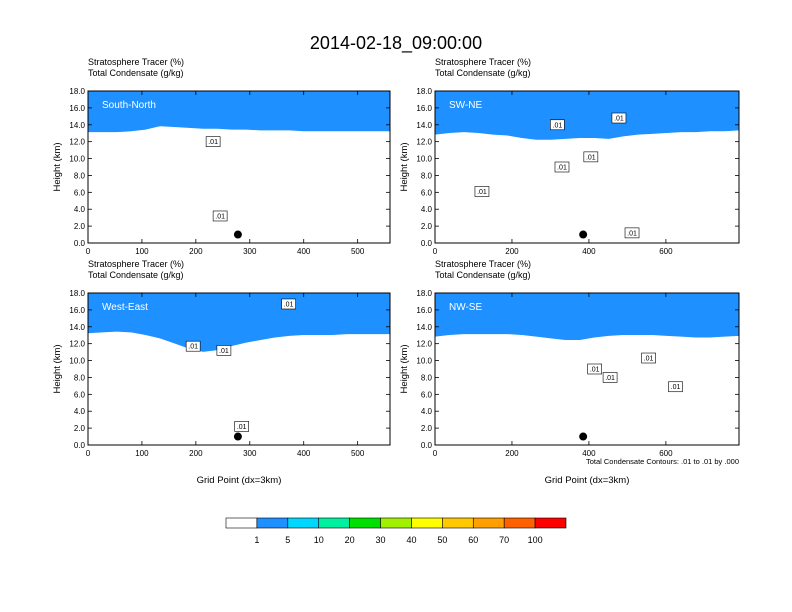 The width and height of the screenshot is (792, 612). What do you see at coordinates (666, 453) in the screenshot?
I see `x-tick-label: 600` at bounding box center [666, 453].